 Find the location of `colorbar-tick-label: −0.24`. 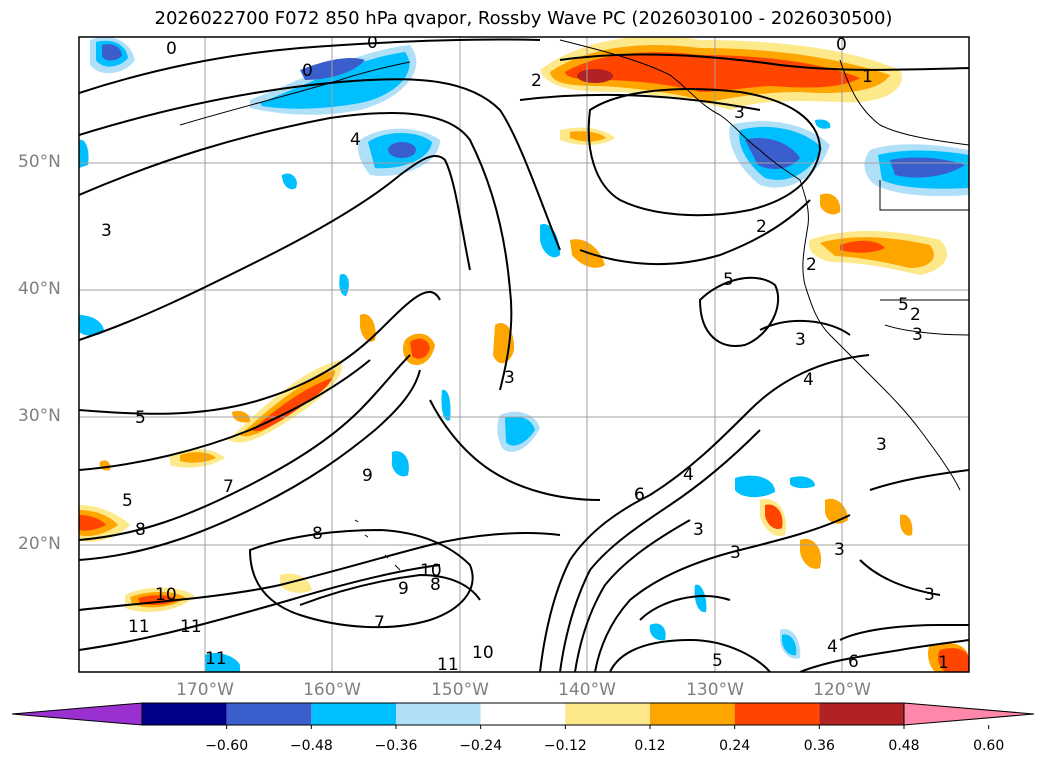

colorbar-tick-label: −0.24 is located at coordinates (481, 746).